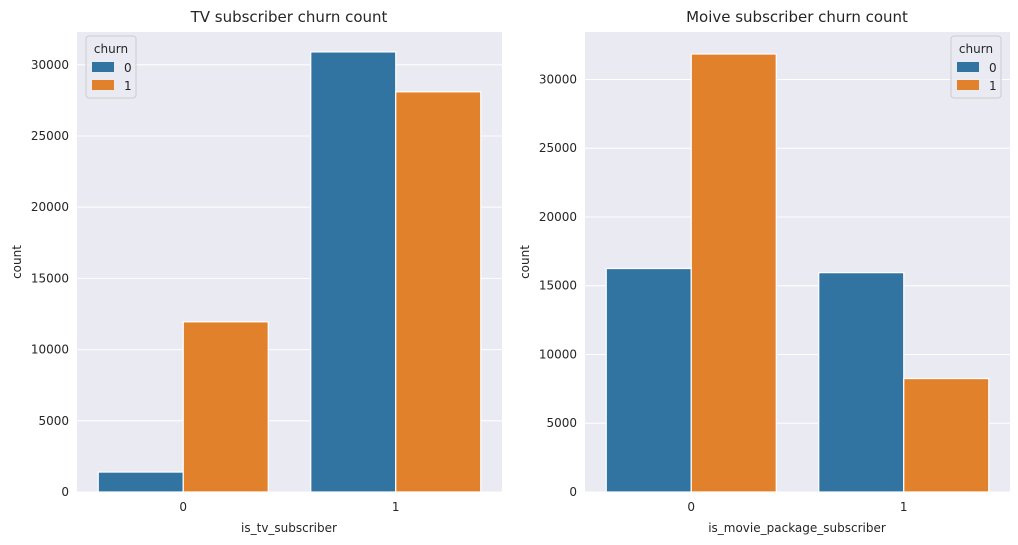  I want to click on x-axis-label: is_movie_package_subscriber, so click(797, 528).